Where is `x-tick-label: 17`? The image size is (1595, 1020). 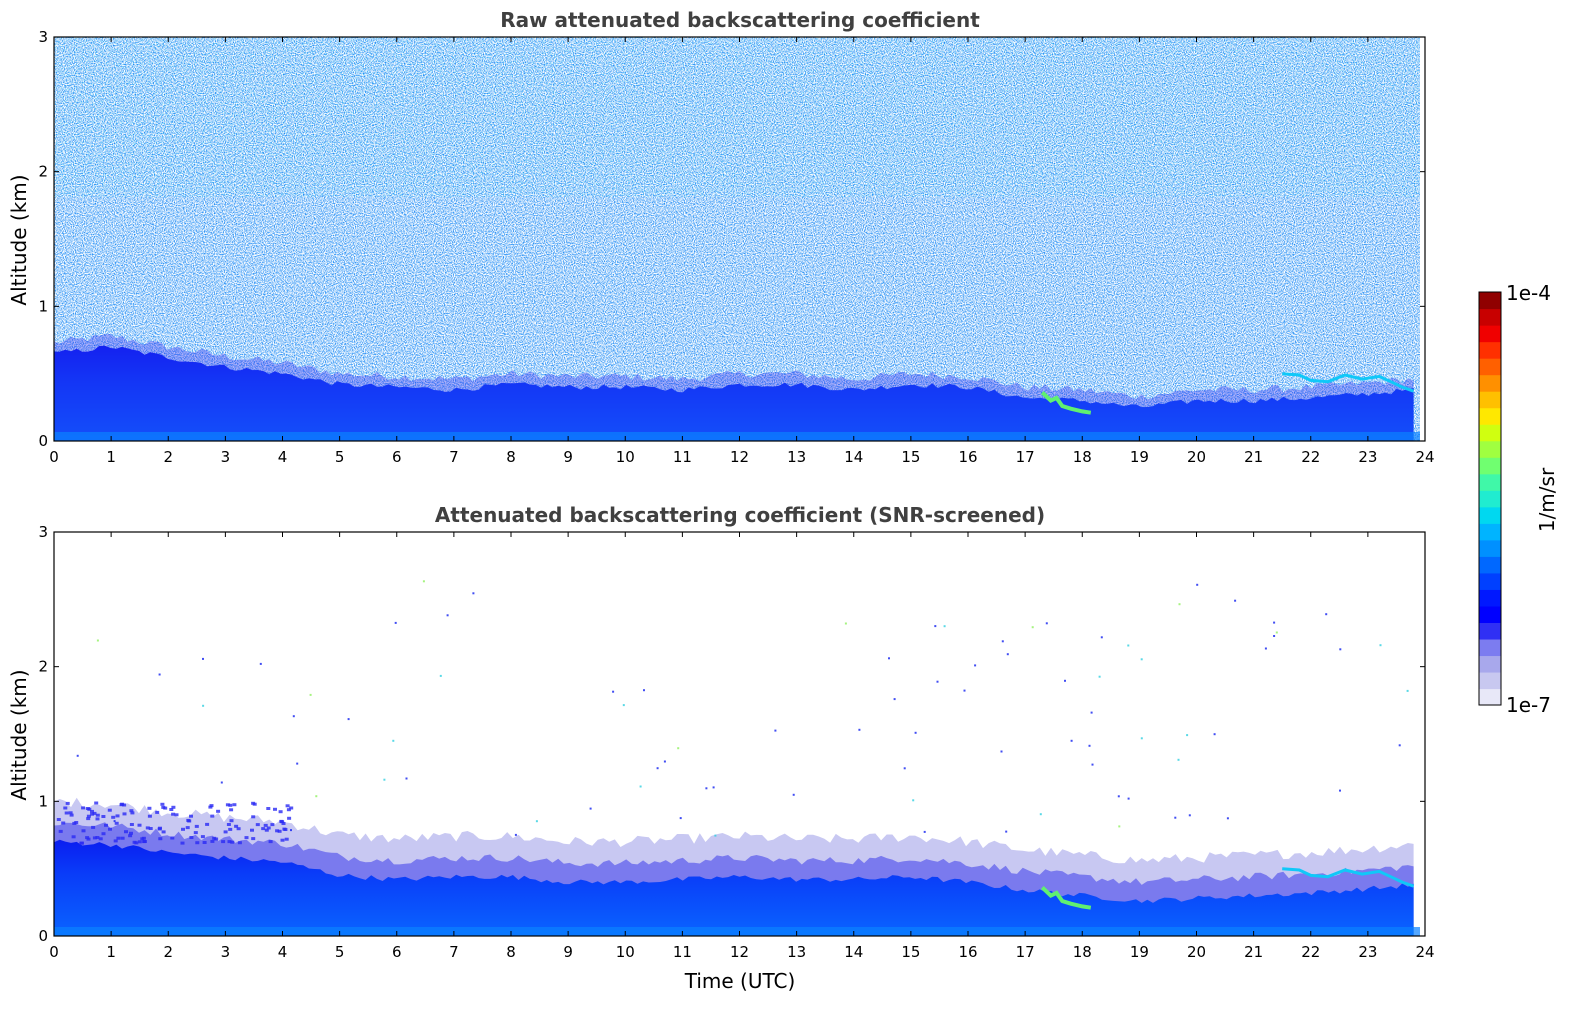
x-tick-label: 17 is located at coordinates (1025, 952).